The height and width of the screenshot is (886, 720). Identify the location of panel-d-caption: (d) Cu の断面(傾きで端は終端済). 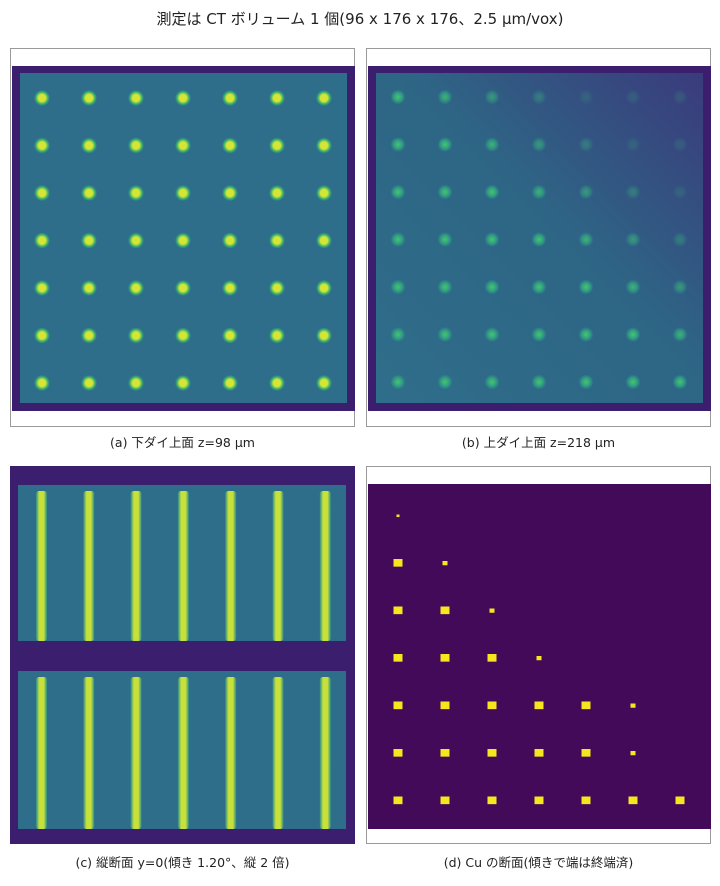
(538, 862).